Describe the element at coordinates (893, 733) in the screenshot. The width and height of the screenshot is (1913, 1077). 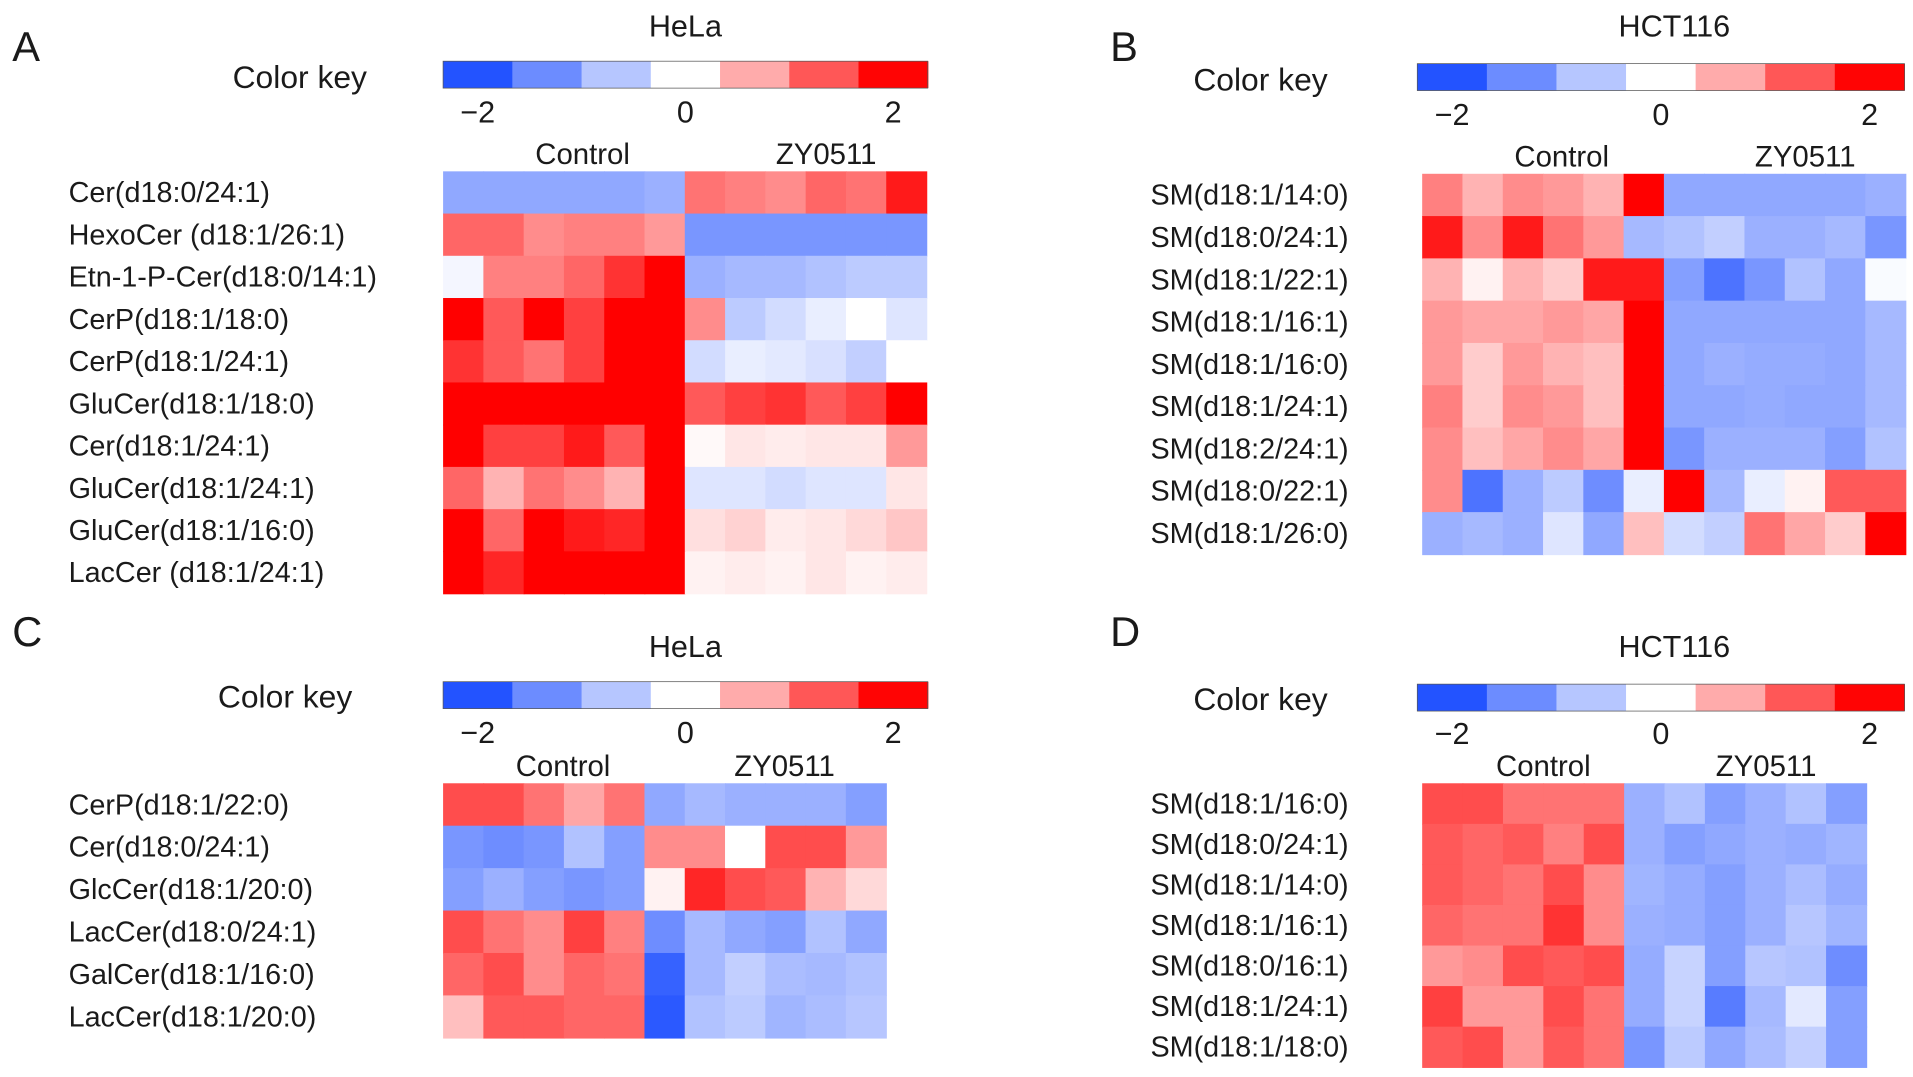
I see `color-key-tick: 2` at that location.